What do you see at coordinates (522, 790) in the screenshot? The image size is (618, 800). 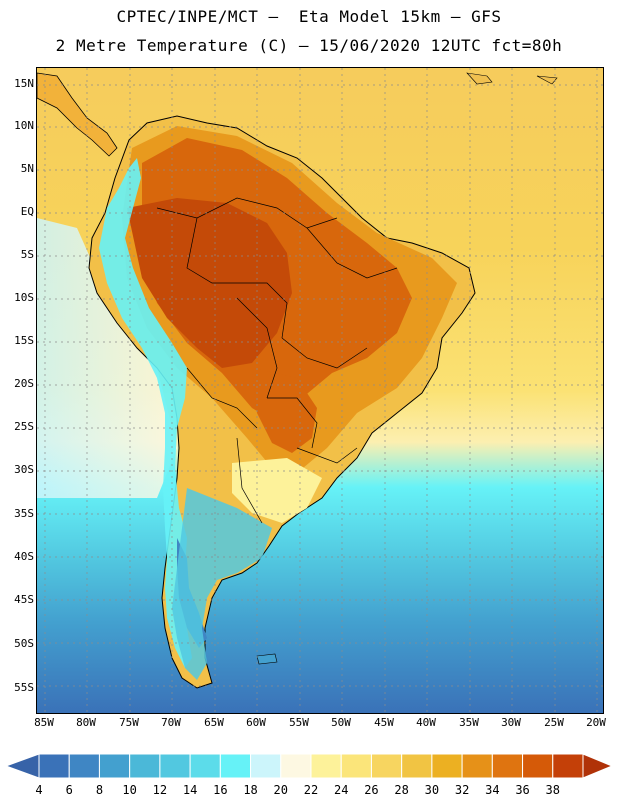 I see `colorbar-tick-label: 36` at bounding box center [522, 790].